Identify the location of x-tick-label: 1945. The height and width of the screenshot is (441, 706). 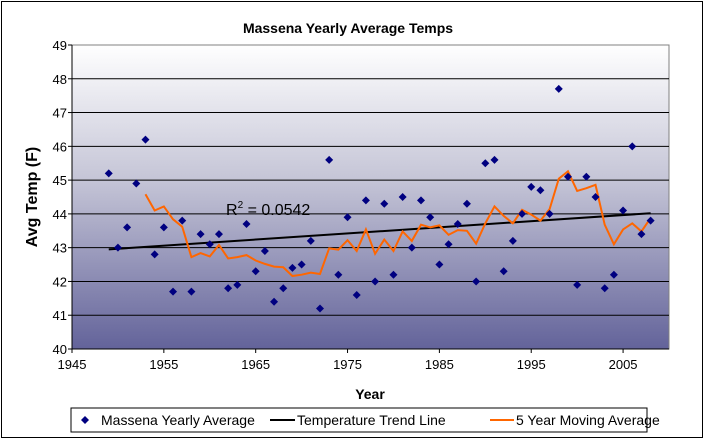
(72, 364).